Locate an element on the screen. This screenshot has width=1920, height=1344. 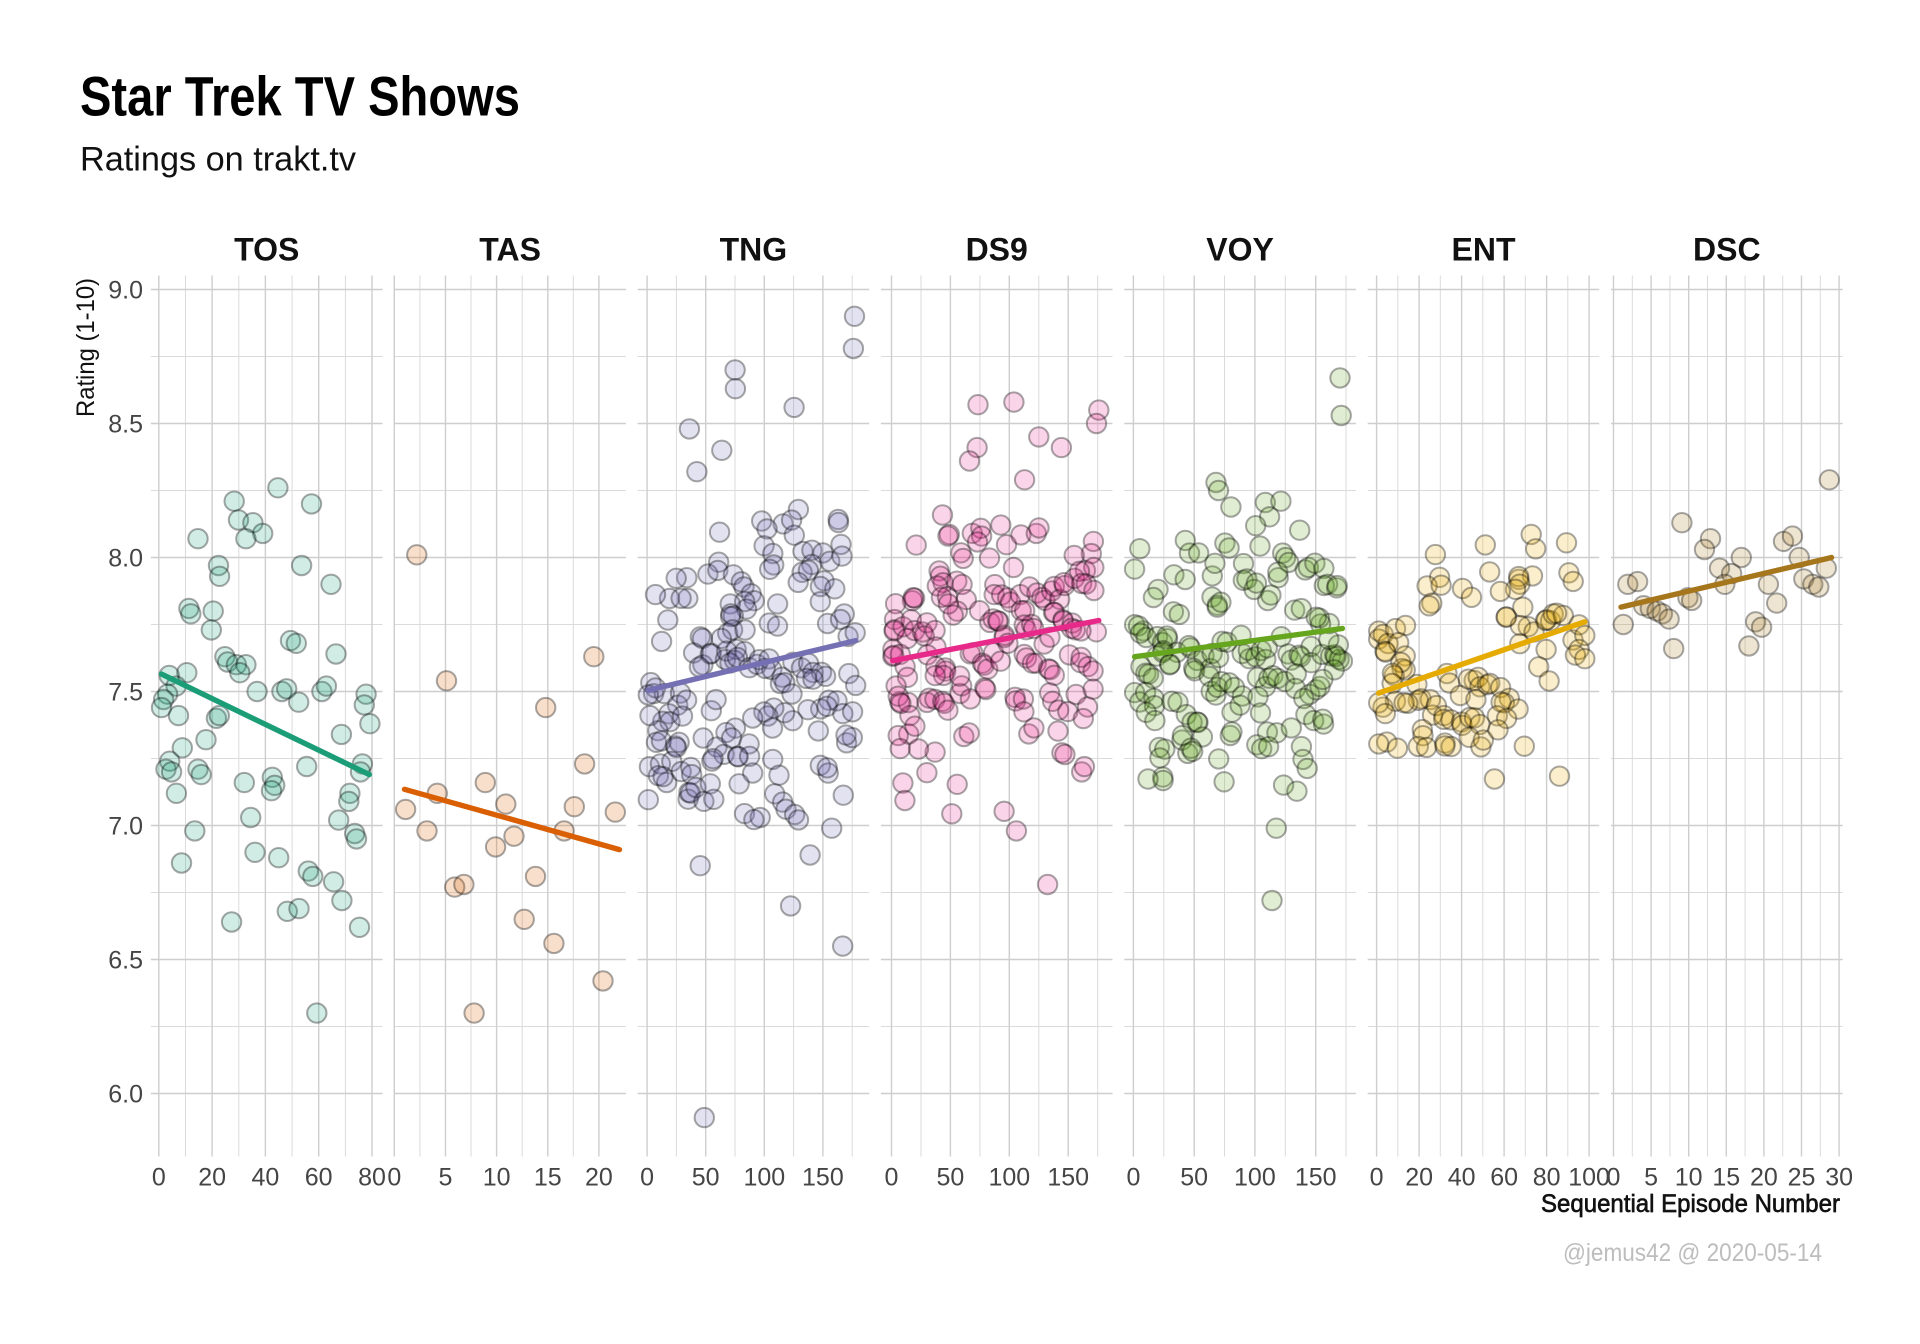
svg-text: TNG is located at coordinates (754, 250).